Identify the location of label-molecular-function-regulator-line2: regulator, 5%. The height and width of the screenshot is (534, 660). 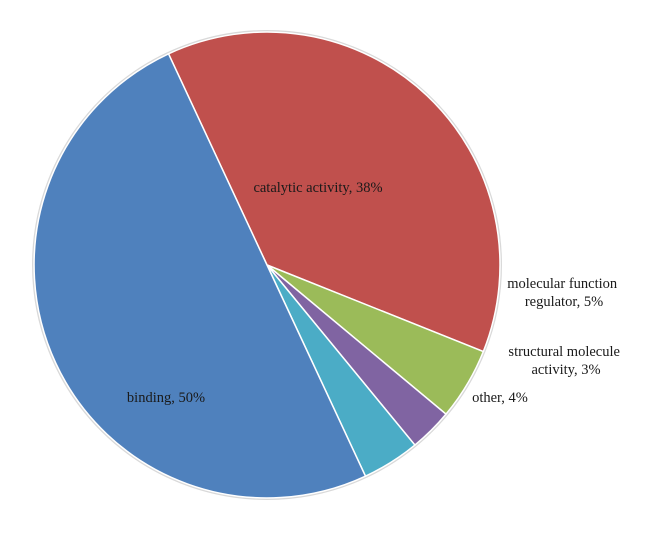
(564, 302).